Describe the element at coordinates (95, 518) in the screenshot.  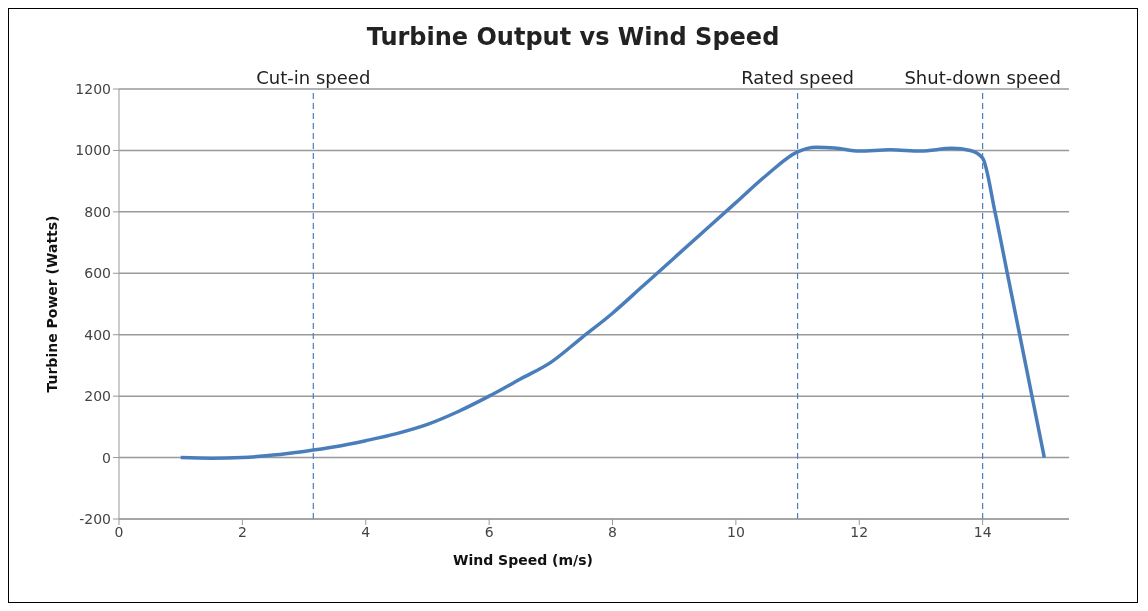
I see `y-tick-label: -200` at that location.